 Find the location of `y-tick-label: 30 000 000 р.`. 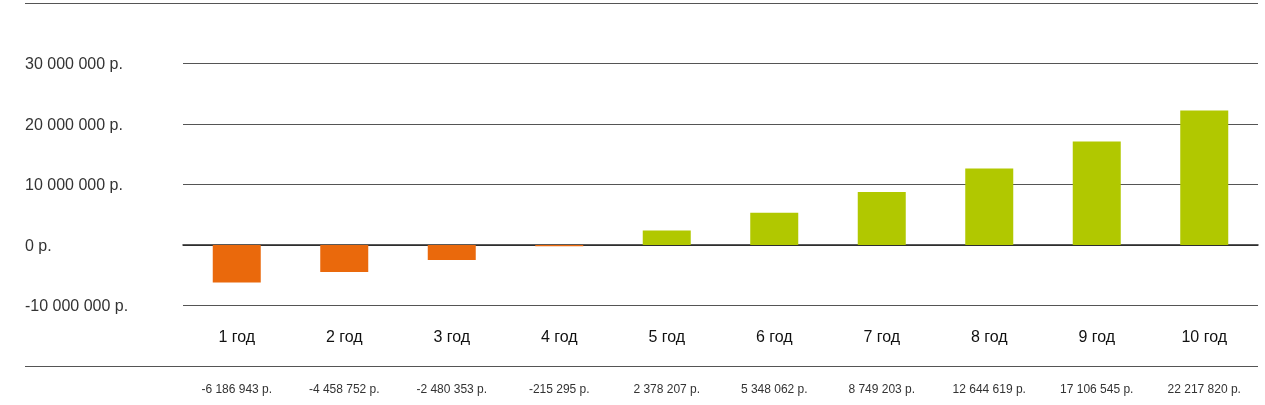

y-tick-label: 30 000 000 р. is located at coordinates (74, 63).